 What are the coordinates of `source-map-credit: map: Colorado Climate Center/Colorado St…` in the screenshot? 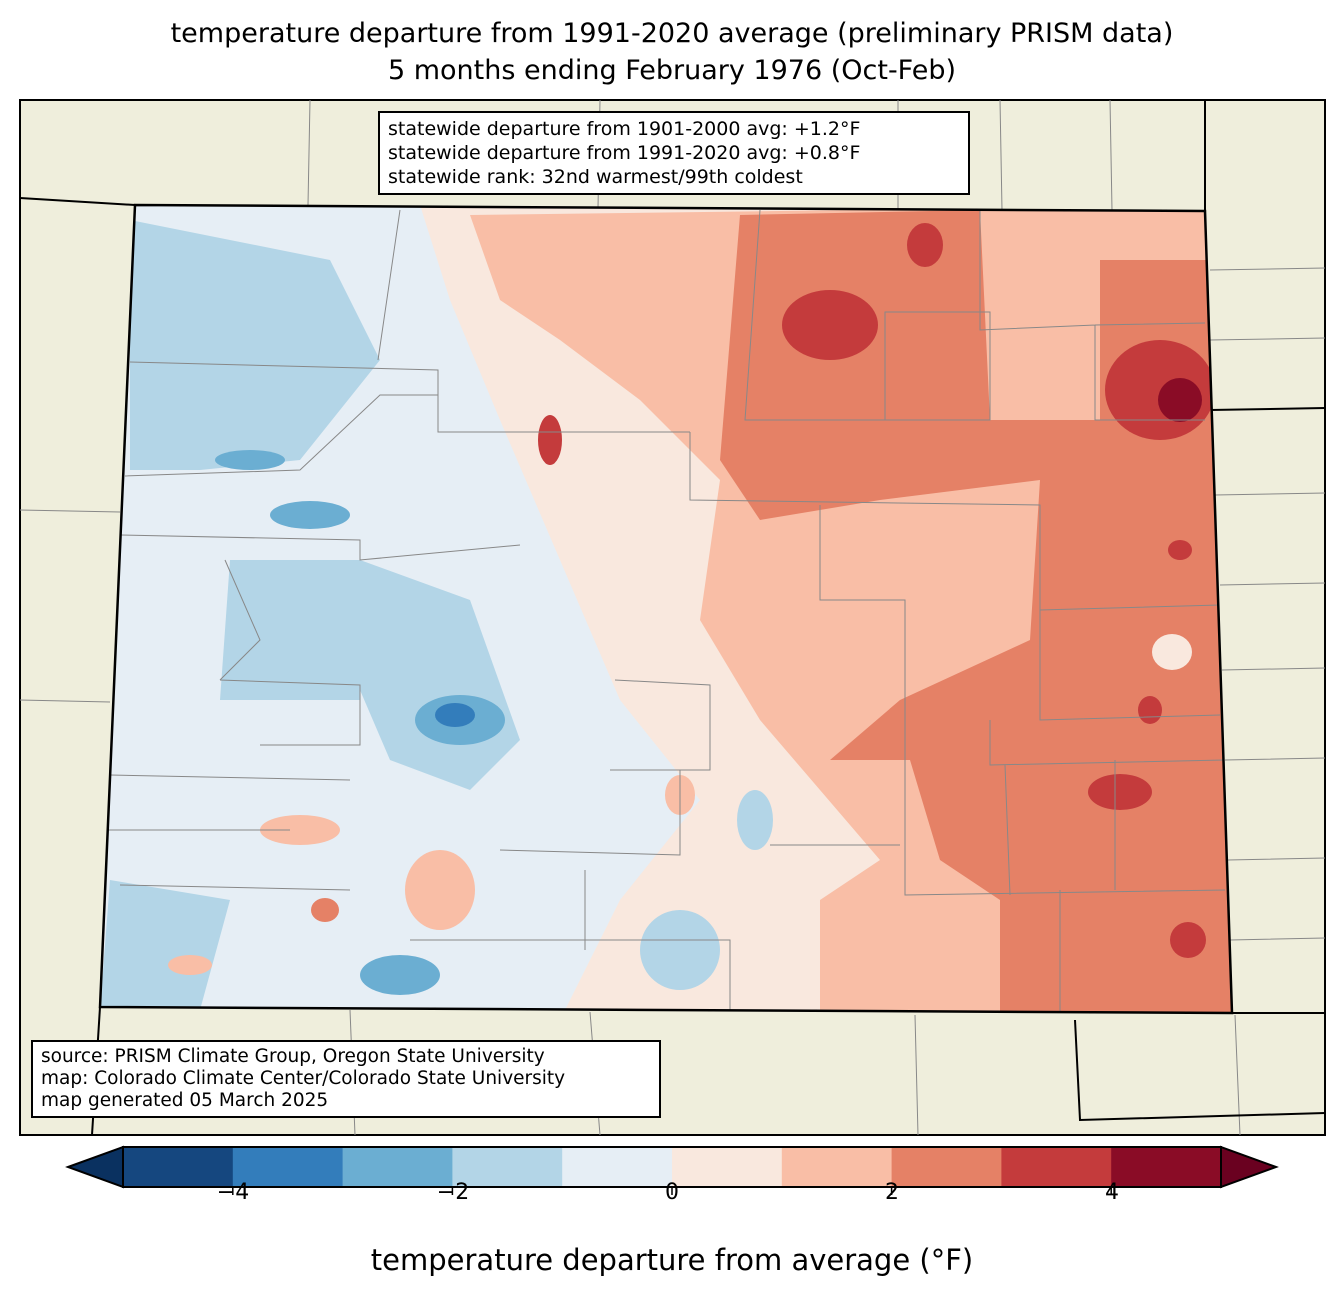 It's located at (303, 1078).